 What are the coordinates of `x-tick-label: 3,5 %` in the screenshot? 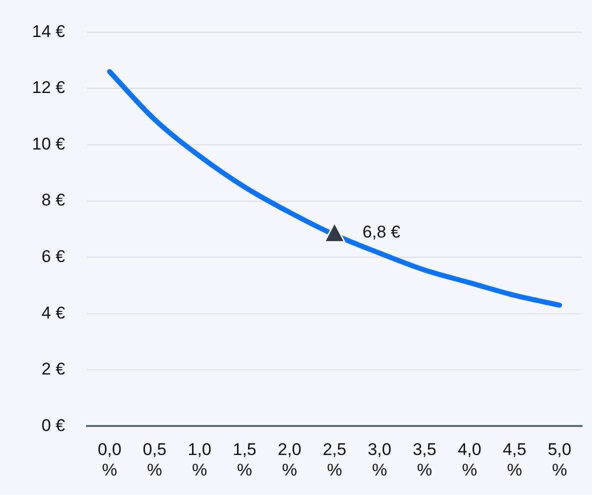 It's located at (424, 460).